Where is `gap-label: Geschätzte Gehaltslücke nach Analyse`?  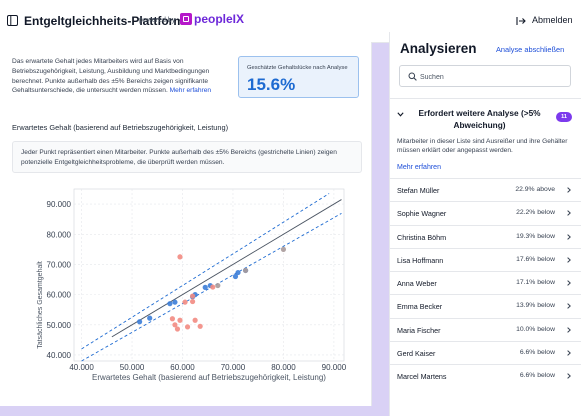 gap-label: Geschätzte Gehaltslücke nach Analyse is located at coordinates (297, 68).